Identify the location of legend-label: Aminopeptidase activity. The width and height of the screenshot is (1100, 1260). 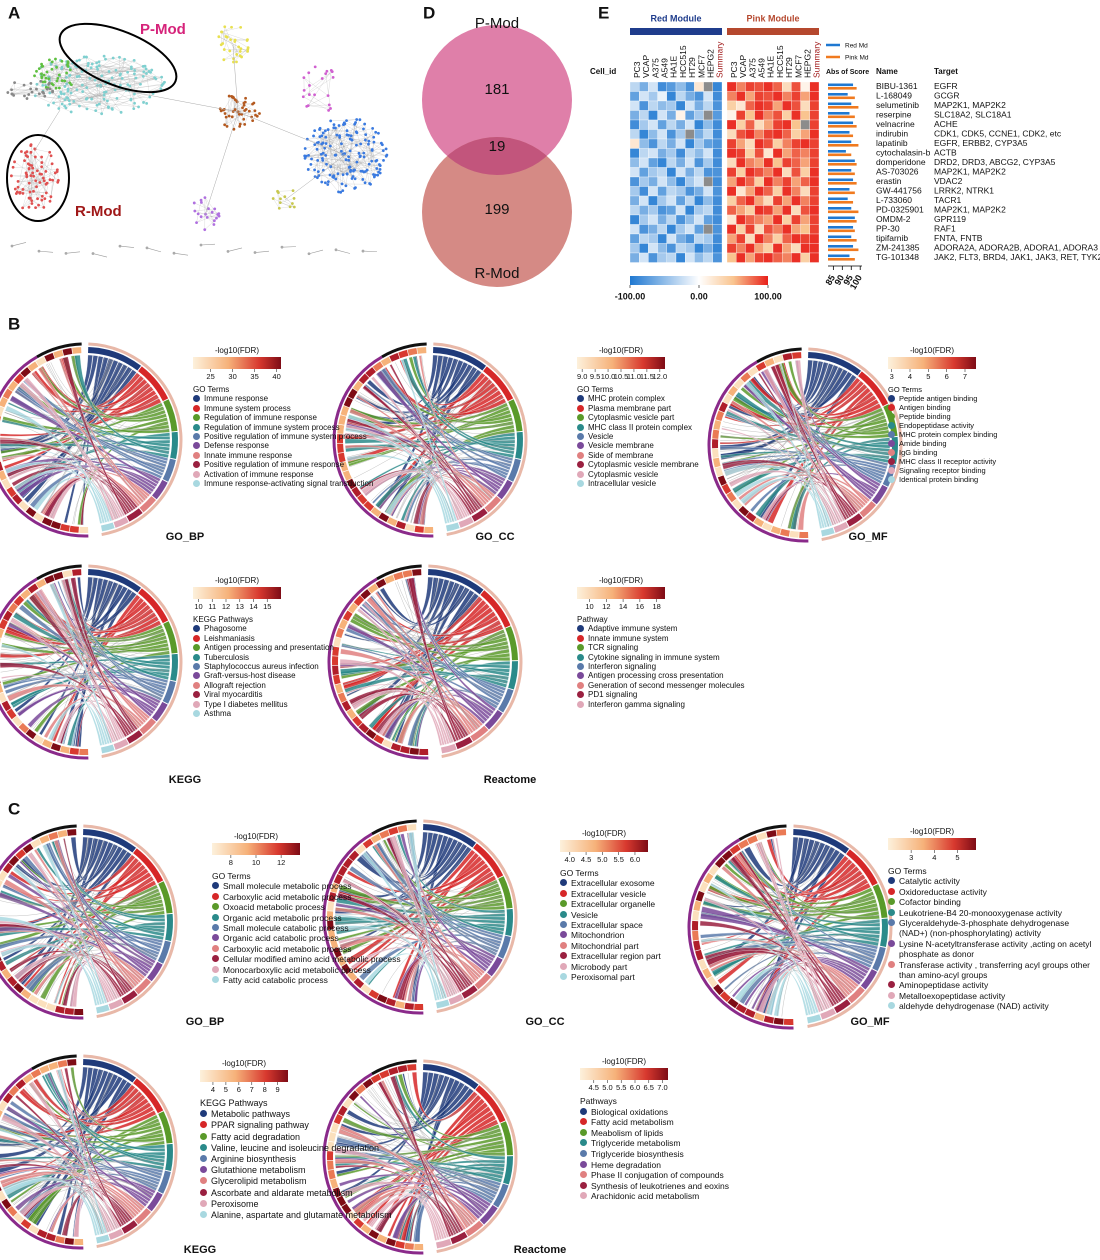
(944, 985).